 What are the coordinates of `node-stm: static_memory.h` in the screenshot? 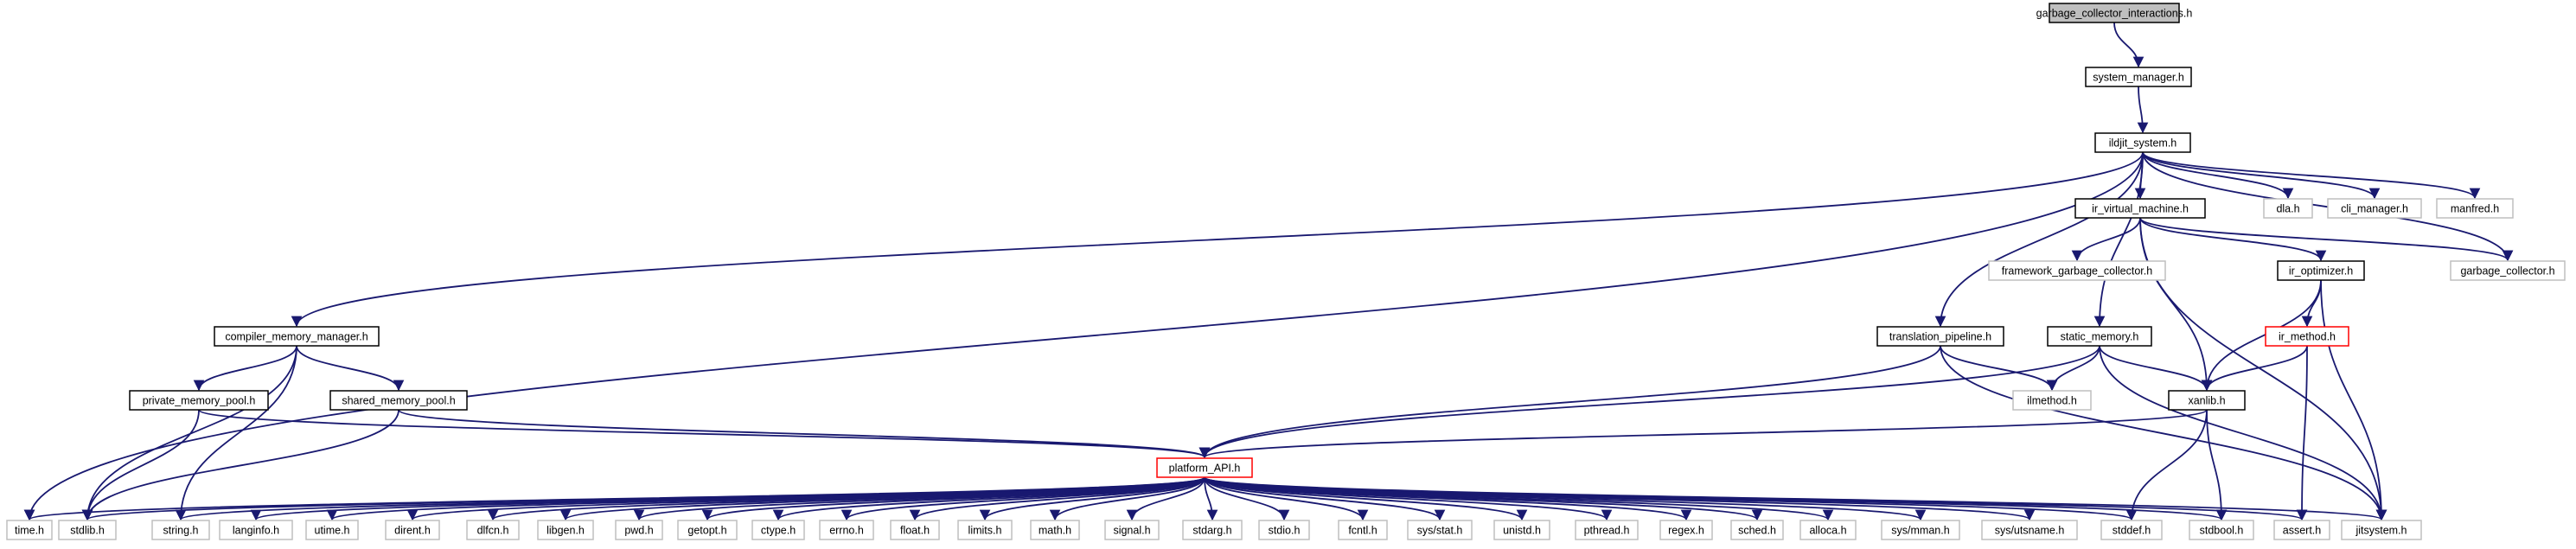 It's located at (2100, 336).